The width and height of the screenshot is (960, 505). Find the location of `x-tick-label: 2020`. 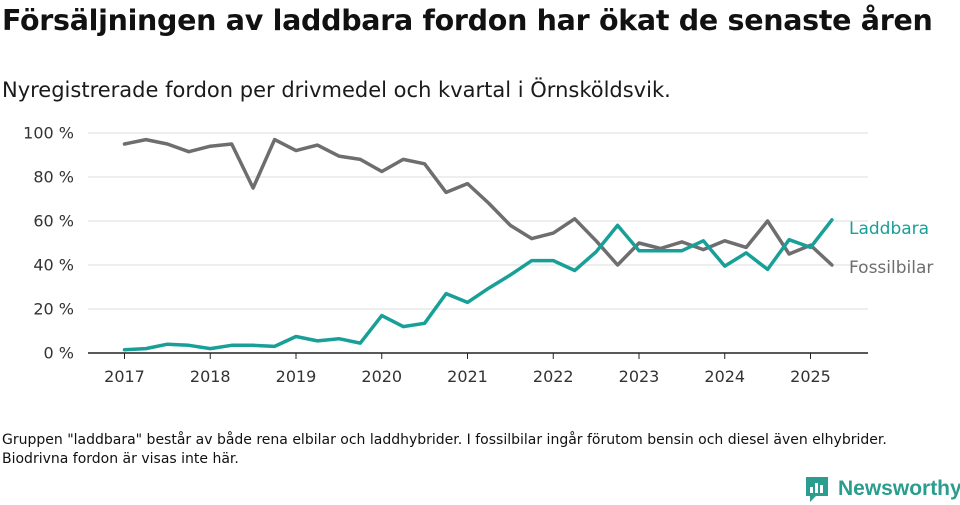

x-tick-label: 2020 is located at coordinates (381, 376).